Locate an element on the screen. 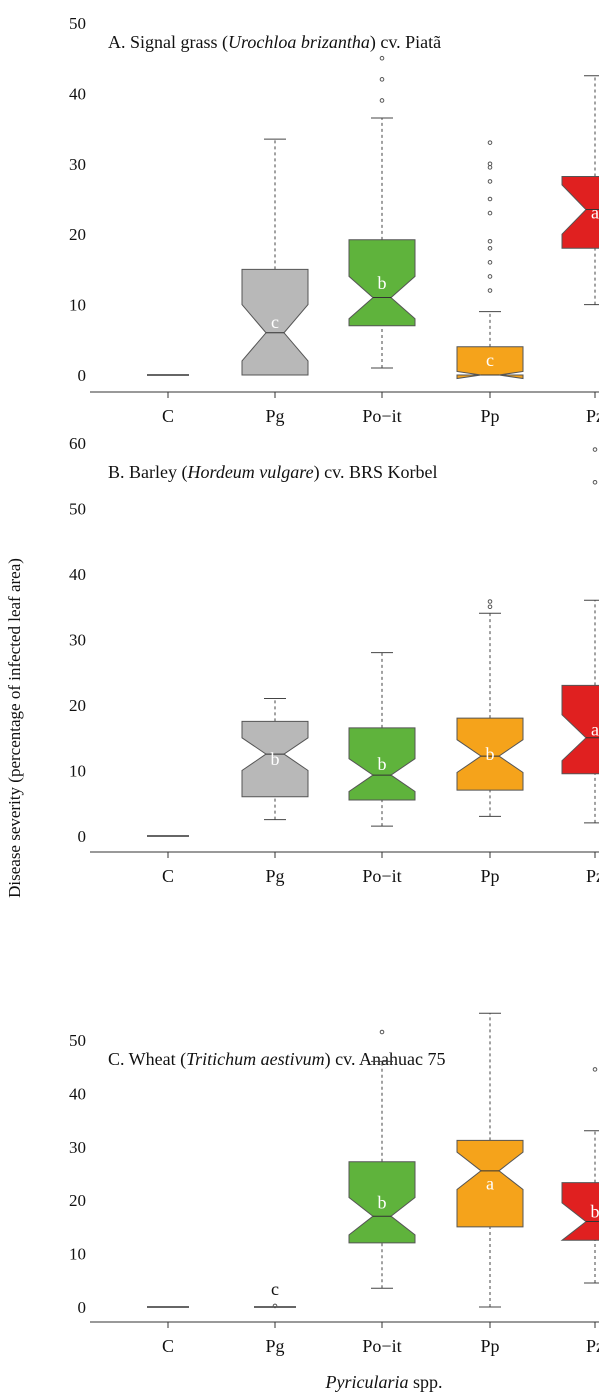  group-letter-pg: b is located at coordinates (275, 759).